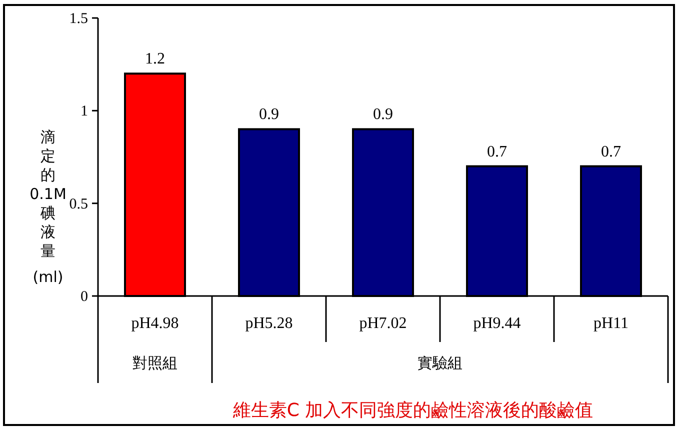  Describe the element at coordinates (269, 323) in the screenshot. I see `x-tick-label: pH5.28` at that location.